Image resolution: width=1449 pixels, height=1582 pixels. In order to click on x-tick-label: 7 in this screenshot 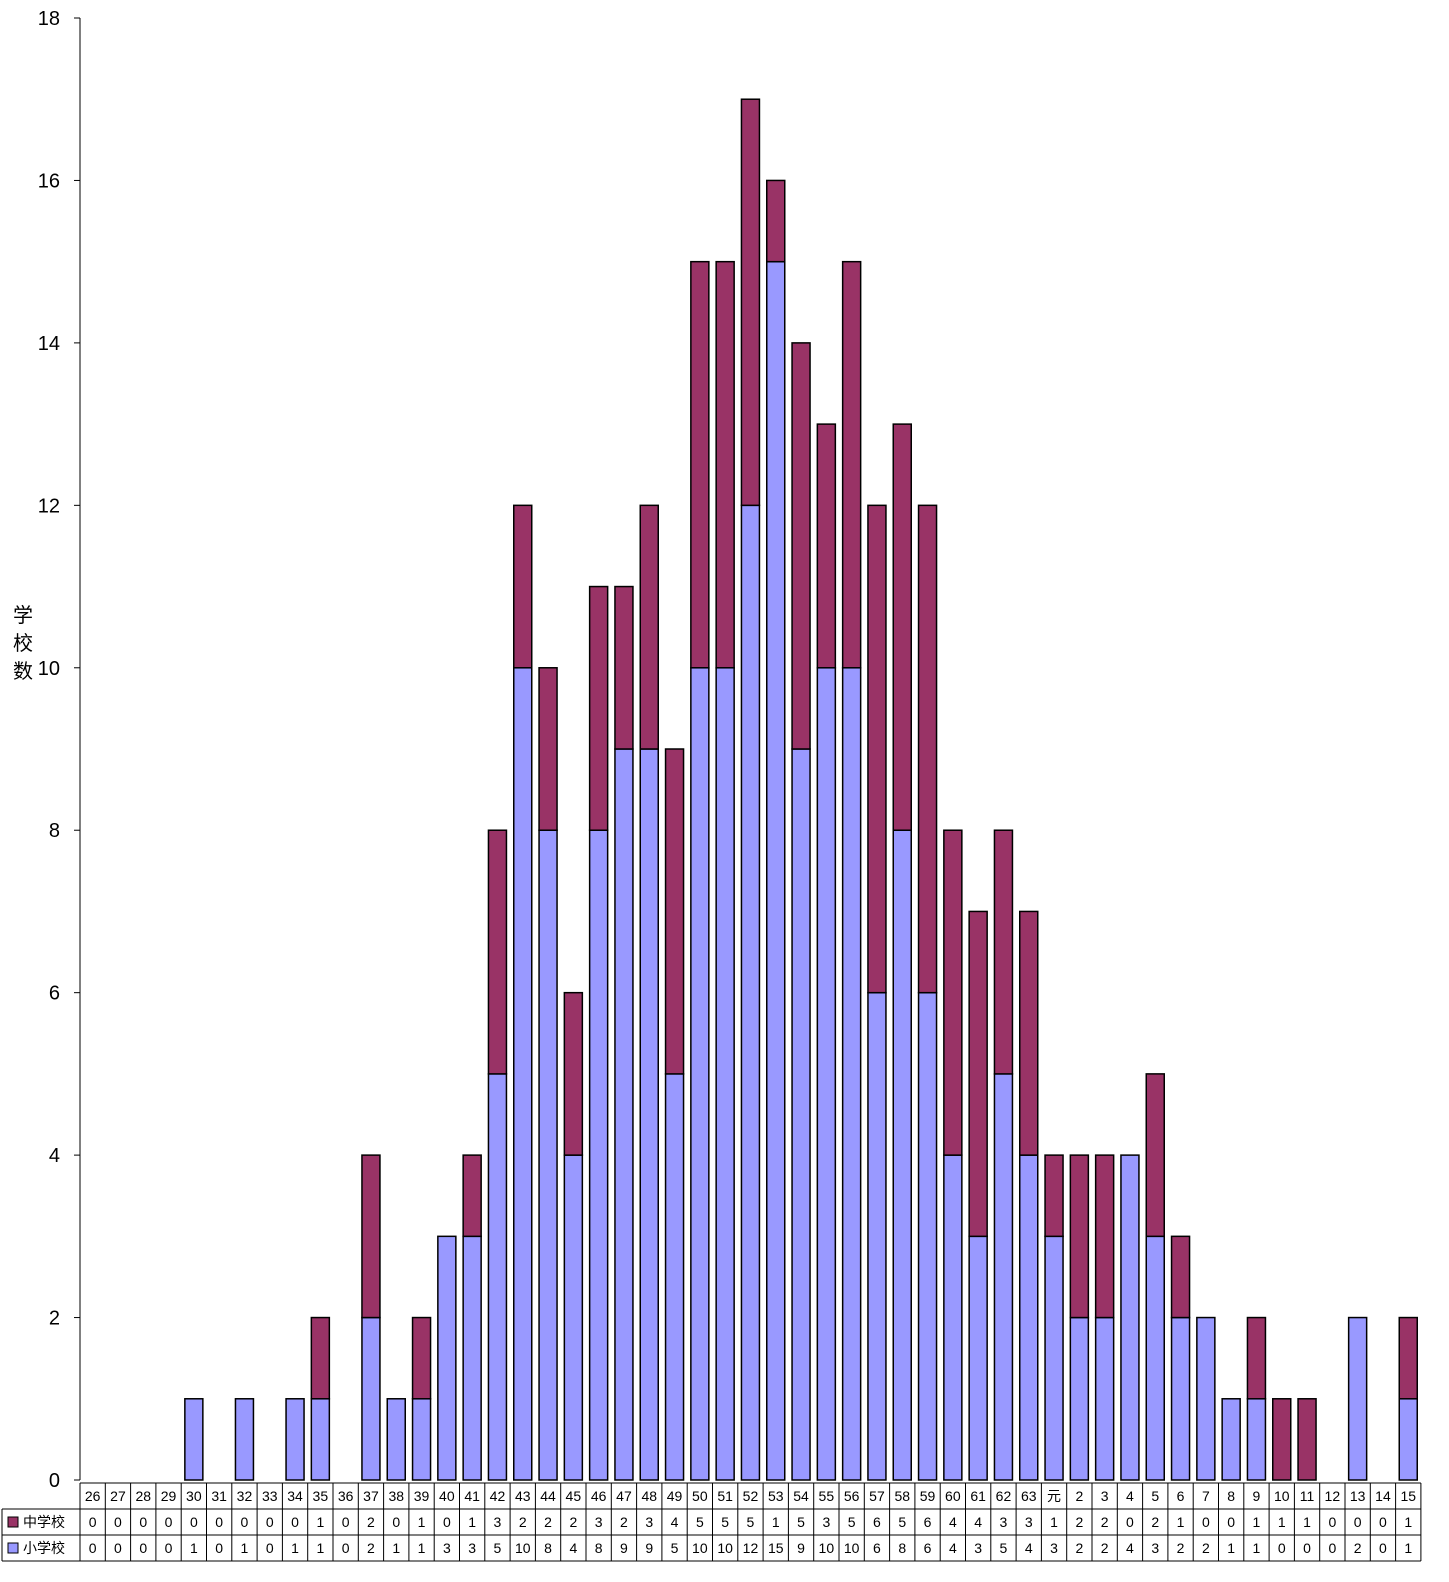, I will do `click(1206, 1496)`.